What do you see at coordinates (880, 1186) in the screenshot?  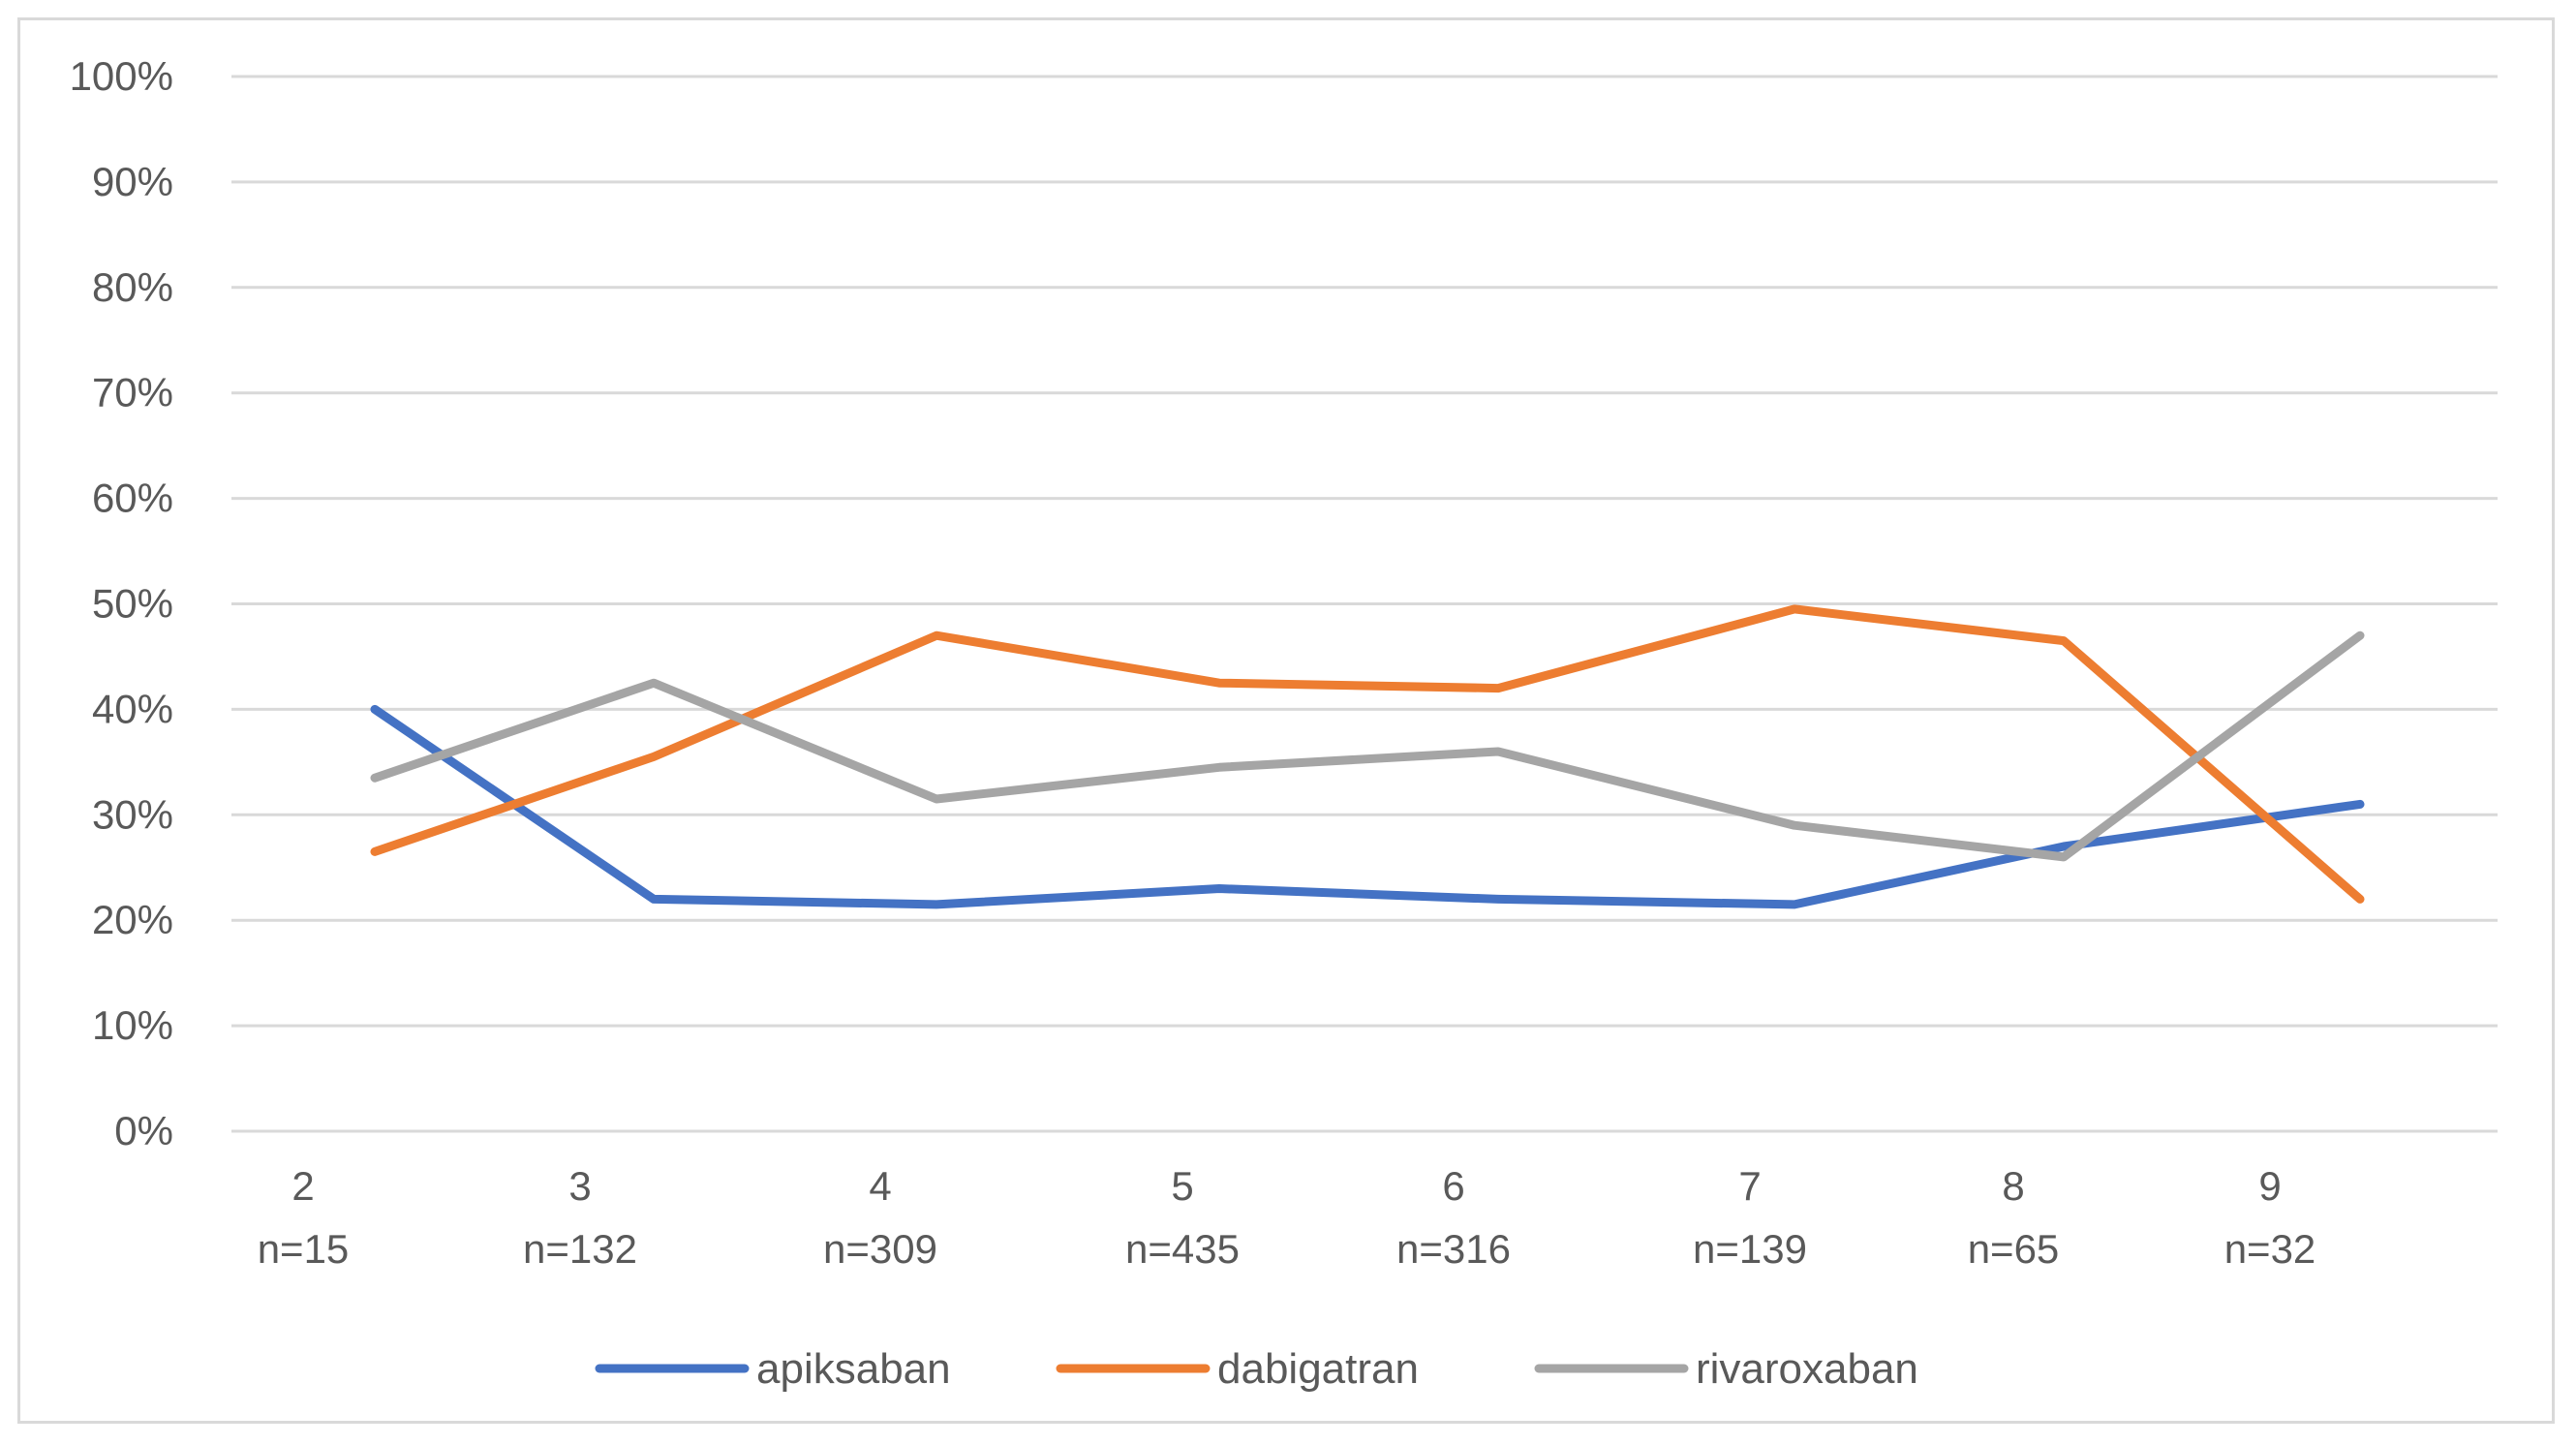 I see `x-tick-label: 4` at bounding box center [880, 1186].